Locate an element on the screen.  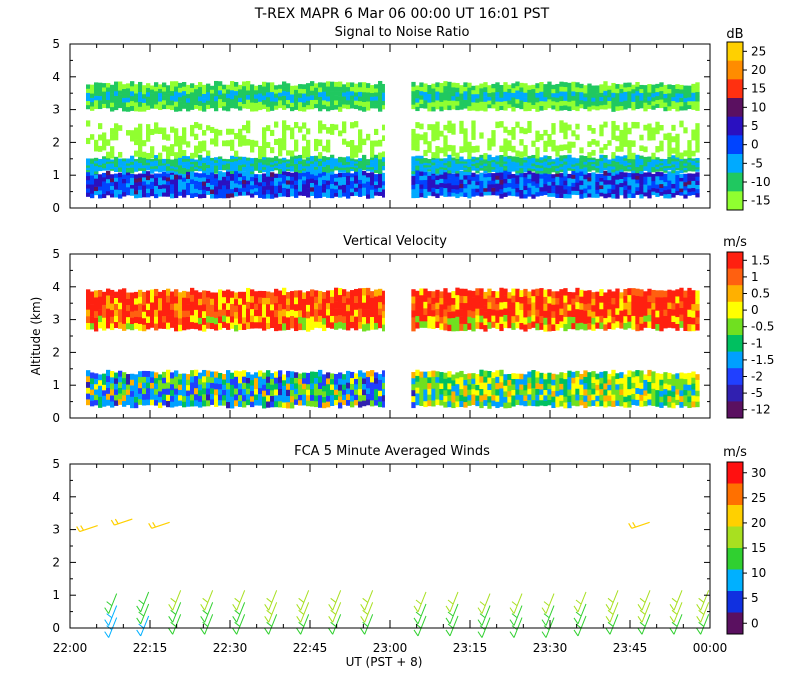
colorbar-swatch is located at coordinates (735, 52).